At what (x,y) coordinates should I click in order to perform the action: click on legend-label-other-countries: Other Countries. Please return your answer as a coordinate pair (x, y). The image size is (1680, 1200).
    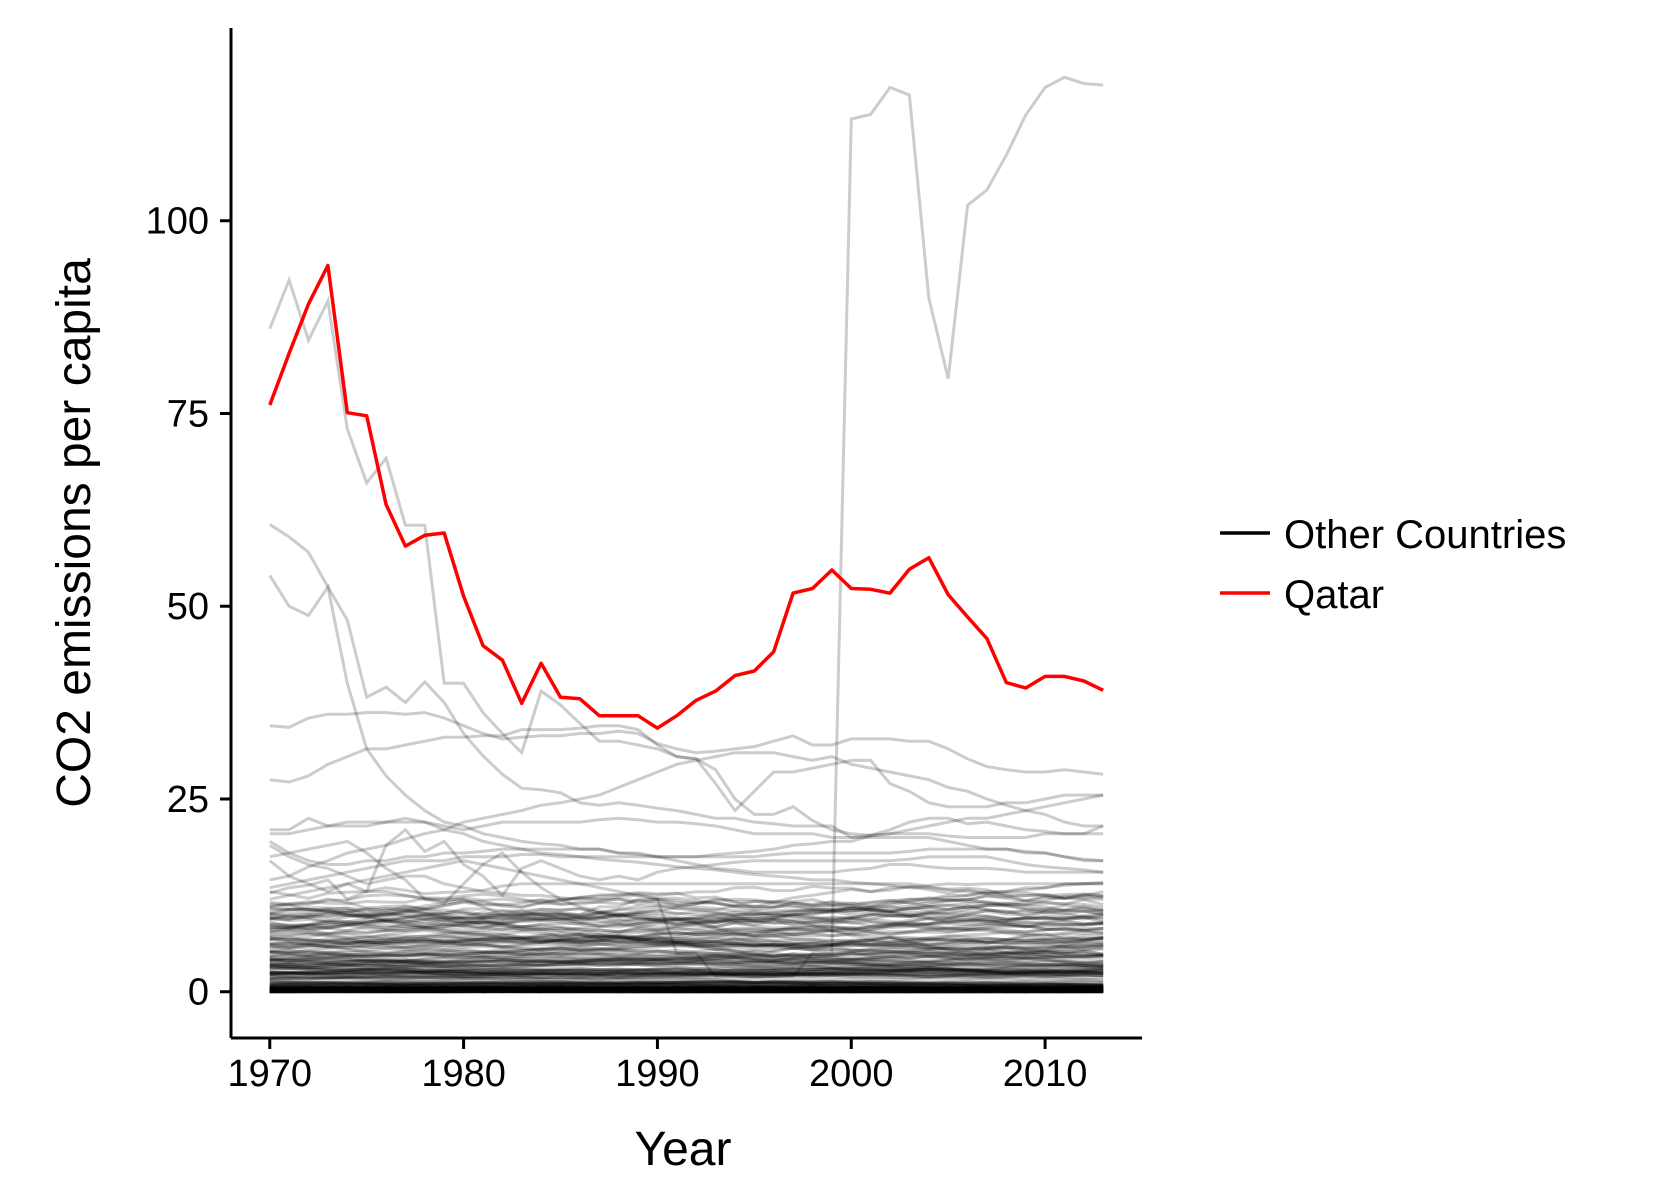
    Looking at the image, I should click on (1425, 535).